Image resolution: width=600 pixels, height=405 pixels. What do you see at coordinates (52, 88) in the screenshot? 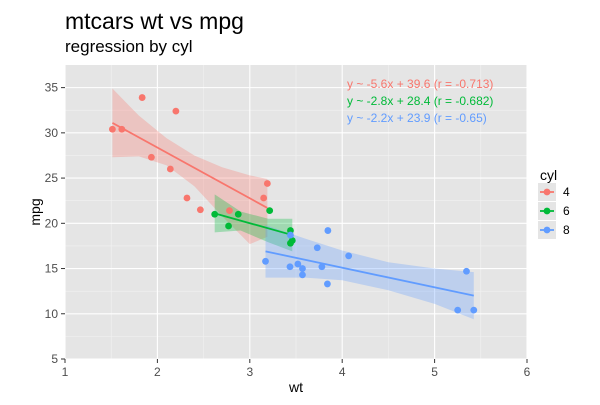
I see `y-tick-label: 35` at bounding box center [52, 88].